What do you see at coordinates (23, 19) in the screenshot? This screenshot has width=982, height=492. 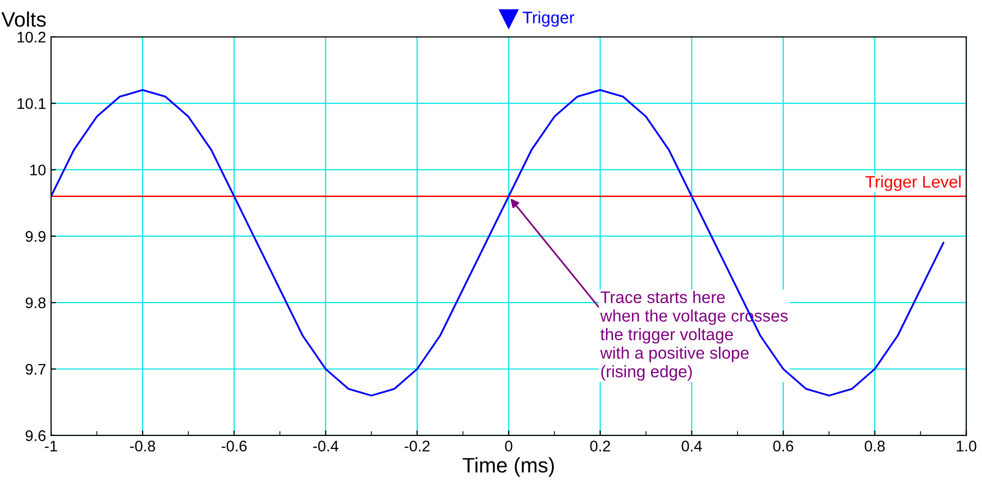 I see `y-axis-title: Volts` at bounding box center [23, 19].